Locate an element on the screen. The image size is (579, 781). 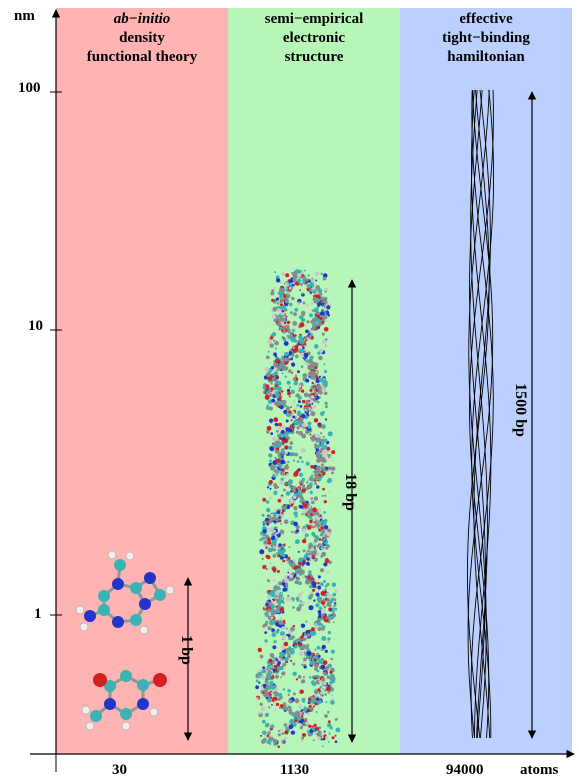
dna-helix is located at coordinates (298, 509).